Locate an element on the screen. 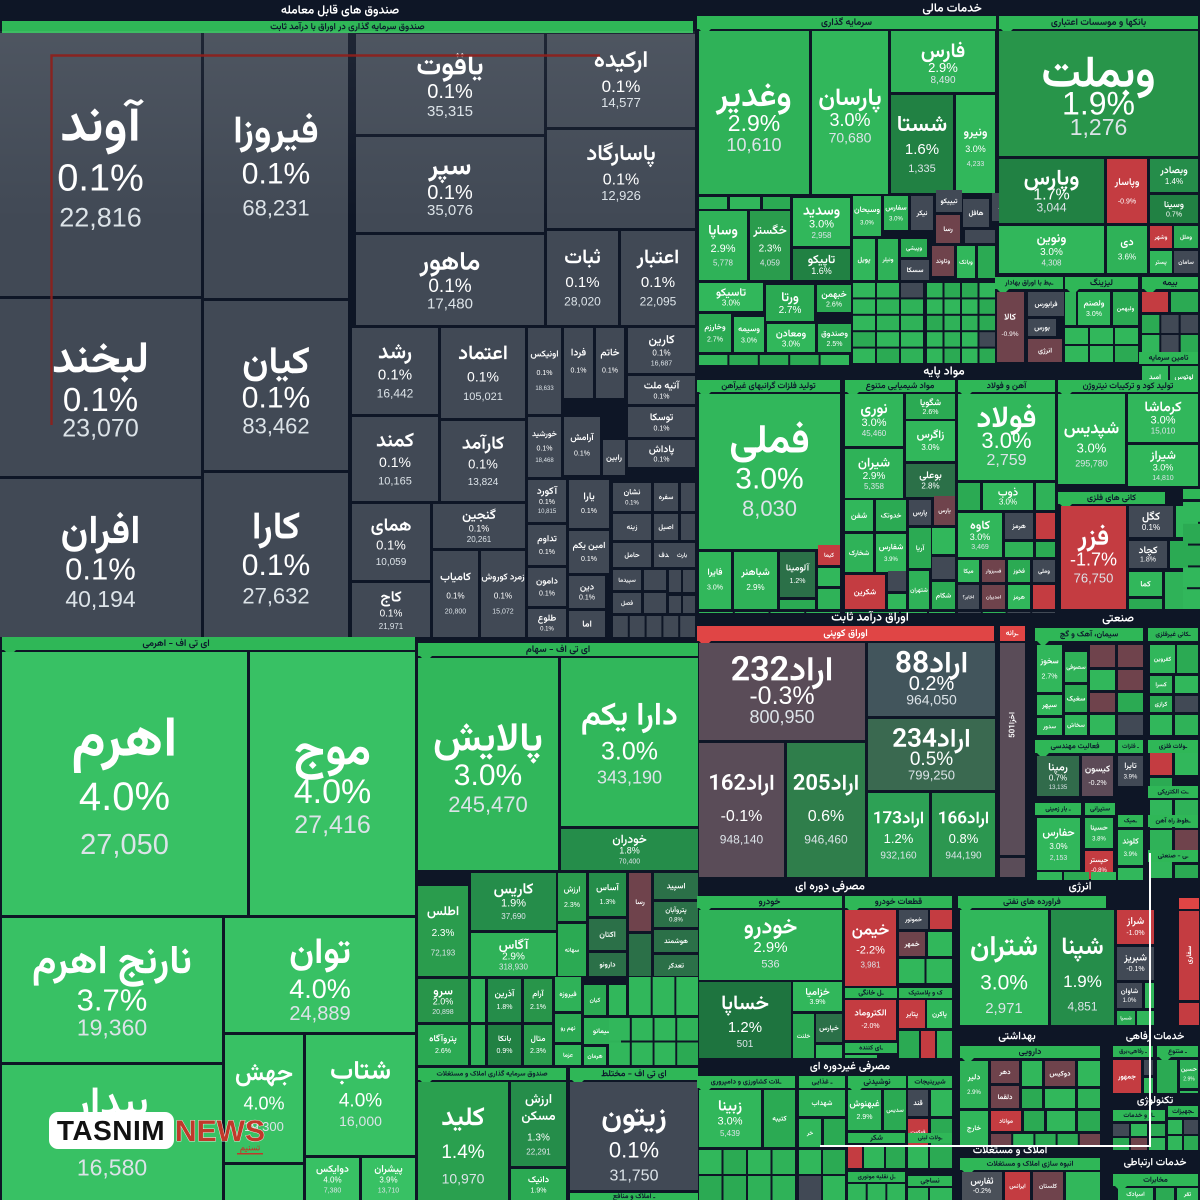 The image size is (1200, 1200). svg-text: 3,981 is located at coordinates (870, 964).